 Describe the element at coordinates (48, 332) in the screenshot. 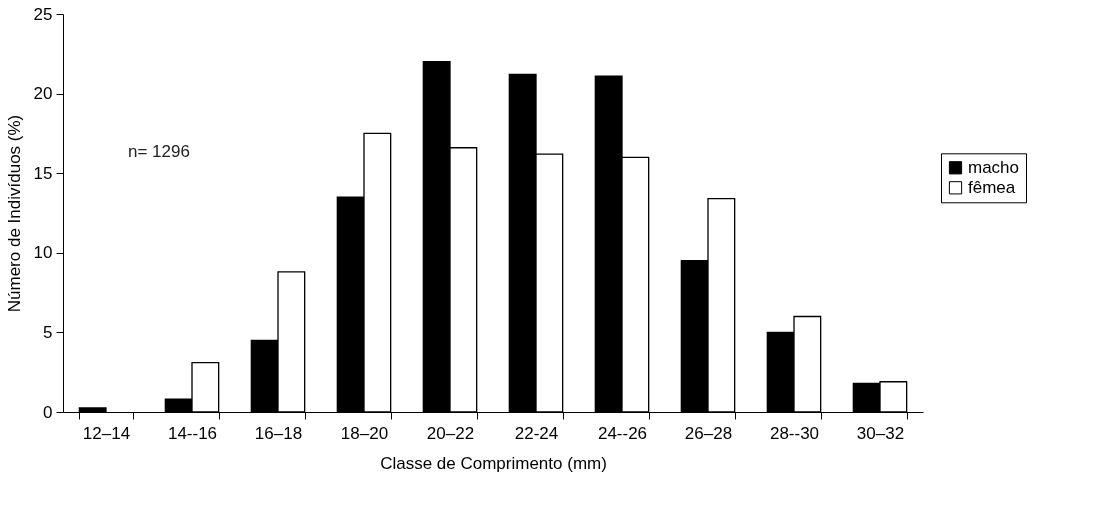

I see `y-tick-label: 5` at that location.